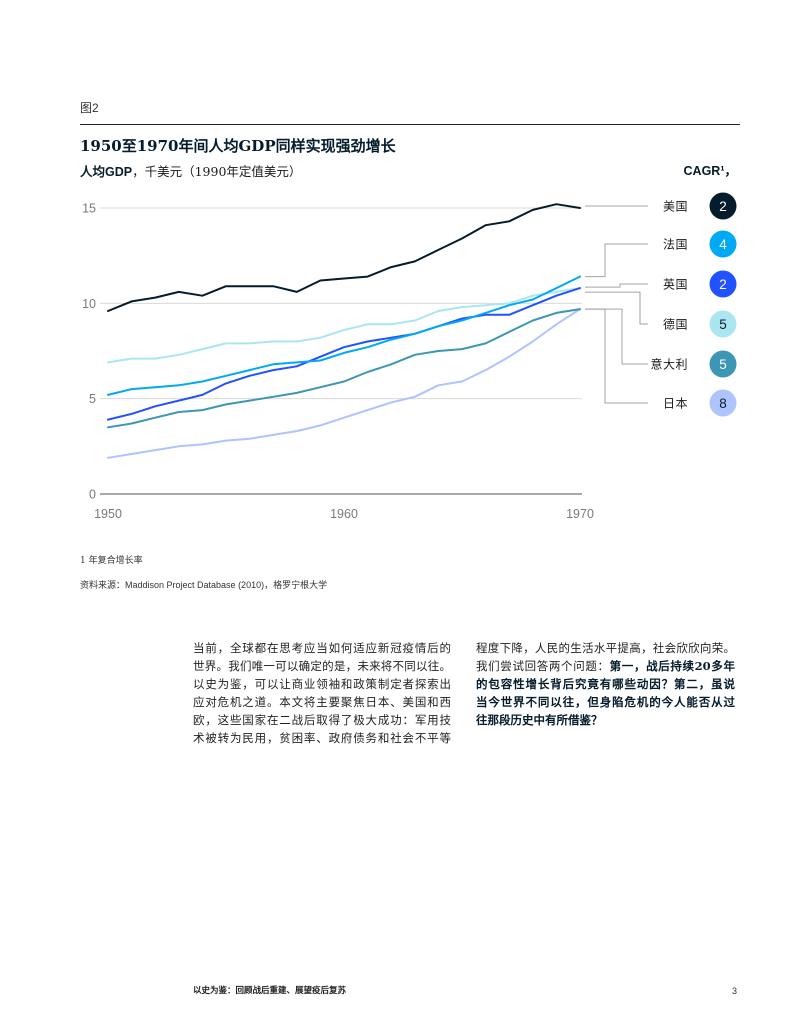 This screenshot has width=791, height=1024. Describe the element at coordinates (322, 738) in the screenshot. I see `body-text-line: 术被转为民用，贫困率、政府债务和社会不平等` at that location.